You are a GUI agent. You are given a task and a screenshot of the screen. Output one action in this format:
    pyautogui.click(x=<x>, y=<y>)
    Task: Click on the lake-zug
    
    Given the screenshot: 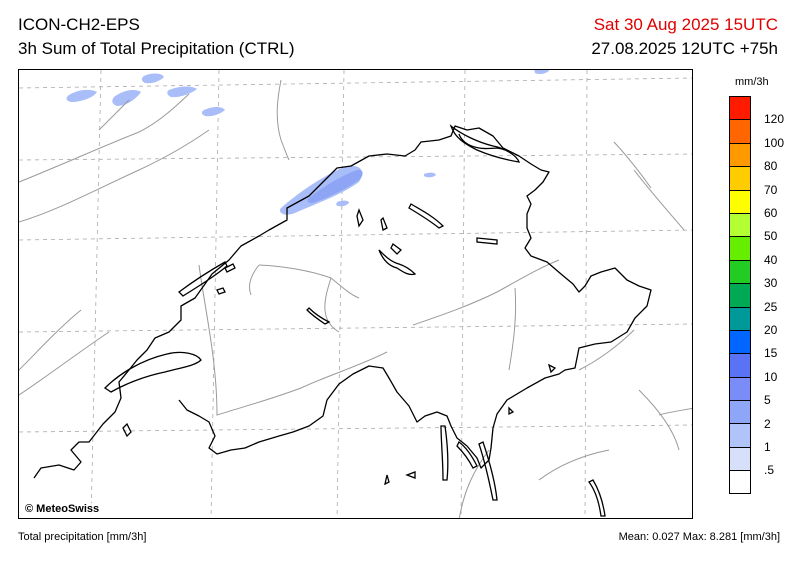 What is the action you would take?
    pyautogui.click(x=396, y=249)
    